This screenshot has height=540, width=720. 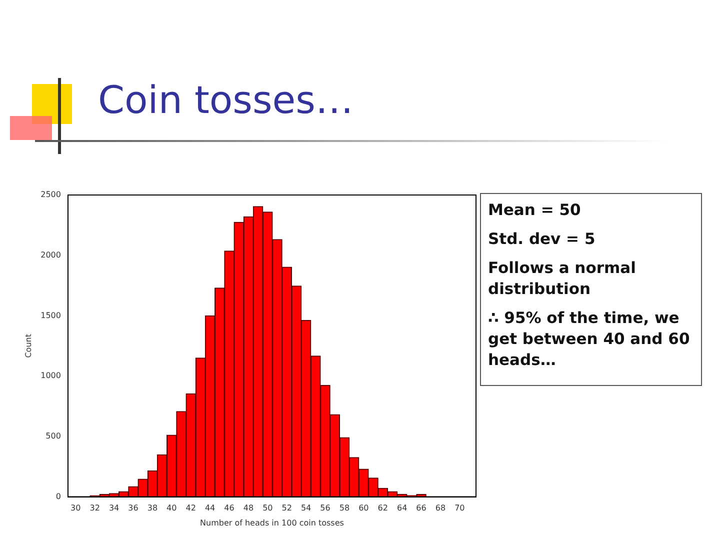 I want to click on x-tick-label: 44, so click(x=210, y=508).